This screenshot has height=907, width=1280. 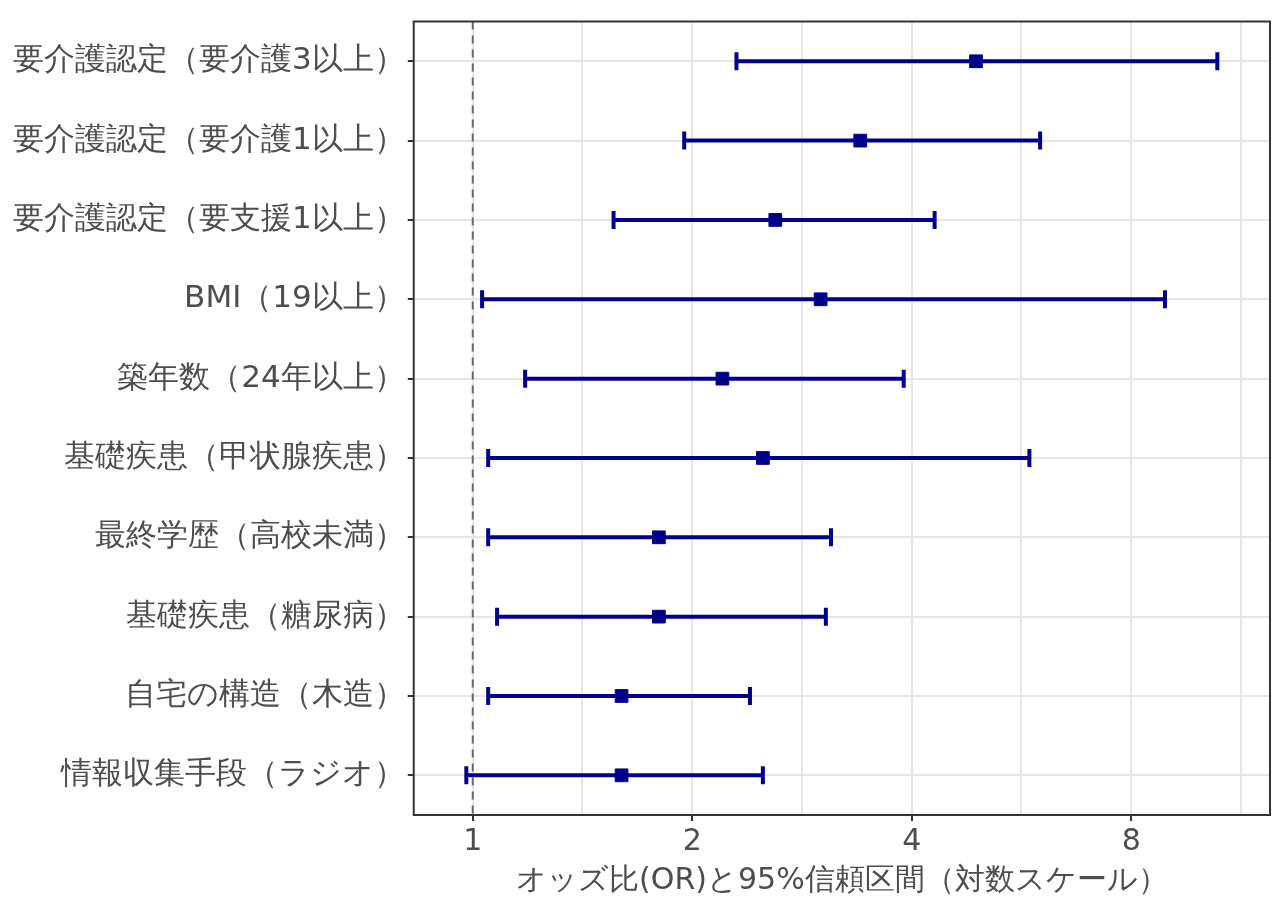 I want to click on y-tick-label: 要介護認定（要介護1以上）, so click(x=208, y=137).